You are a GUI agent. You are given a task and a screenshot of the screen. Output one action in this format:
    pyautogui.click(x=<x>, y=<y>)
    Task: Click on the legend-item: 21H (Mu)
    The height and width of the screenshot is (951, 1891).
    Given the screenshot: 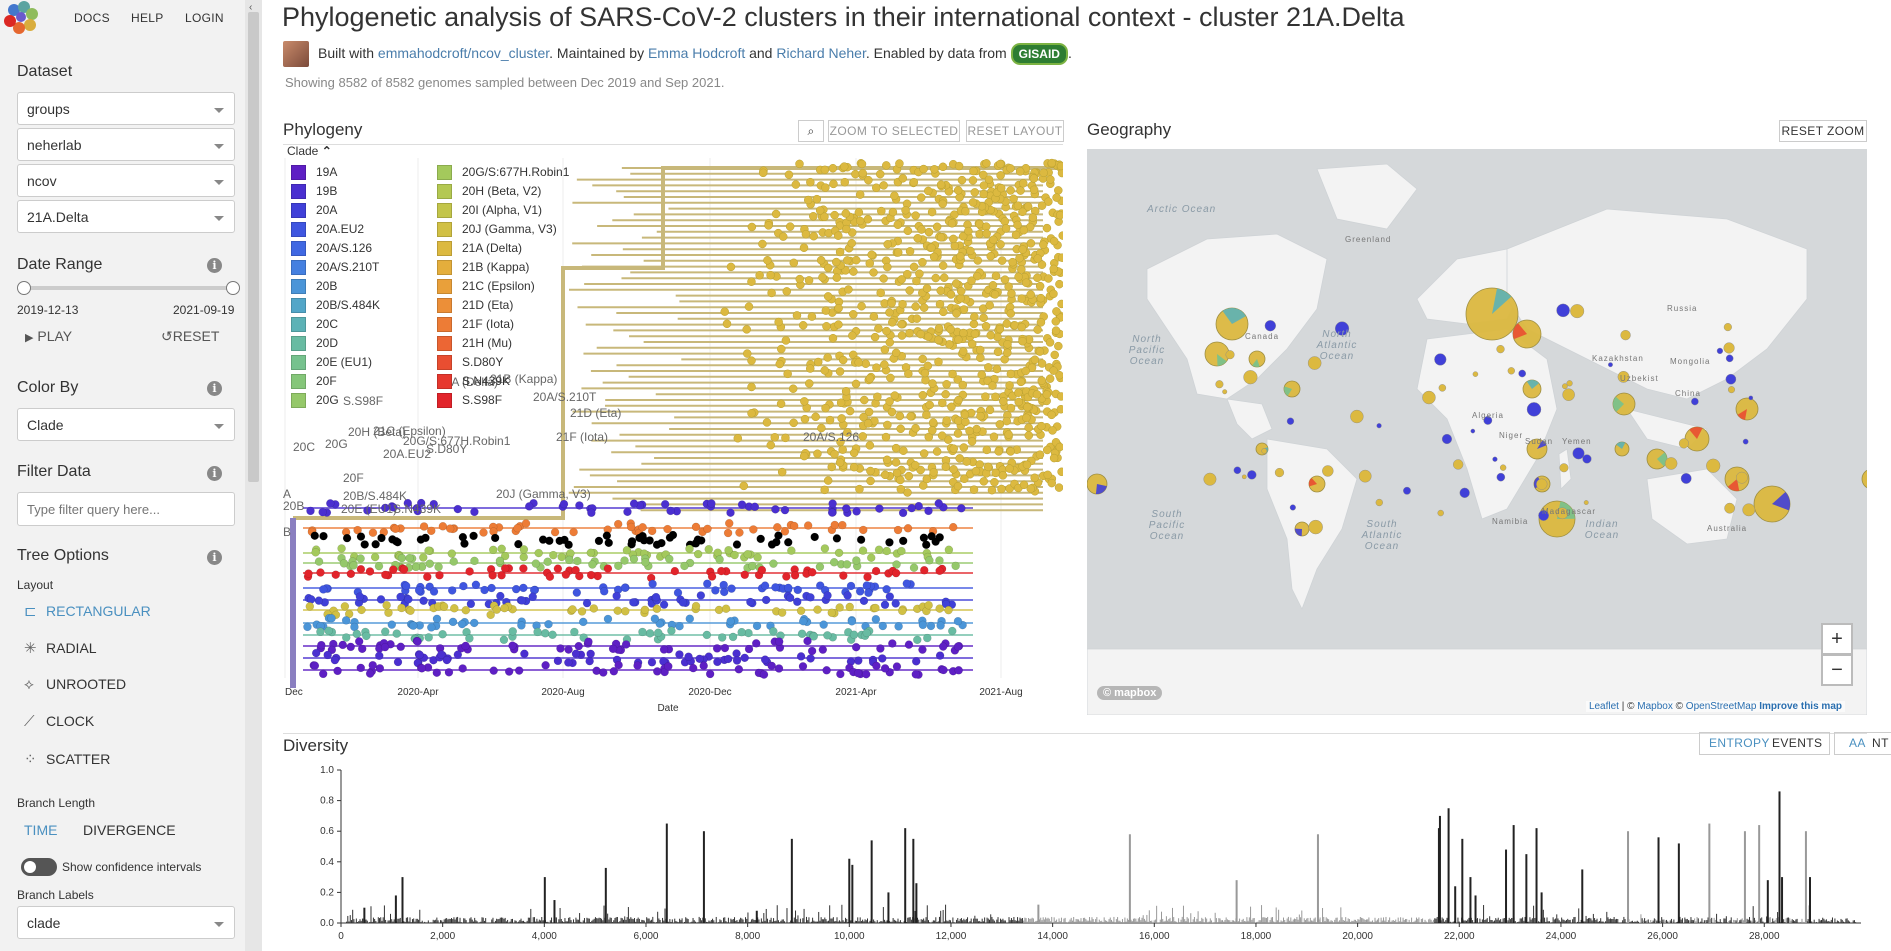 What is the action you would take?
    pyautogui.click(x=474, y=344)
    